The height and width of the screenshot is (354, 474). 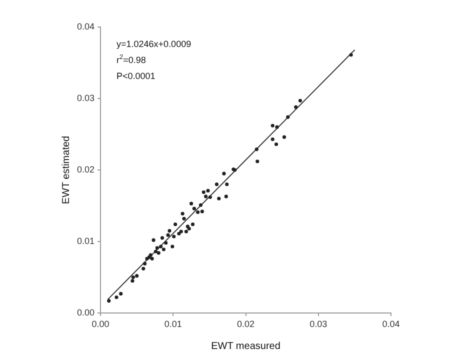 What do you see at coordinates (319, 323) in the screenshot?
I see `x-tick-label: 0.03` at bounding box center [319, 323].